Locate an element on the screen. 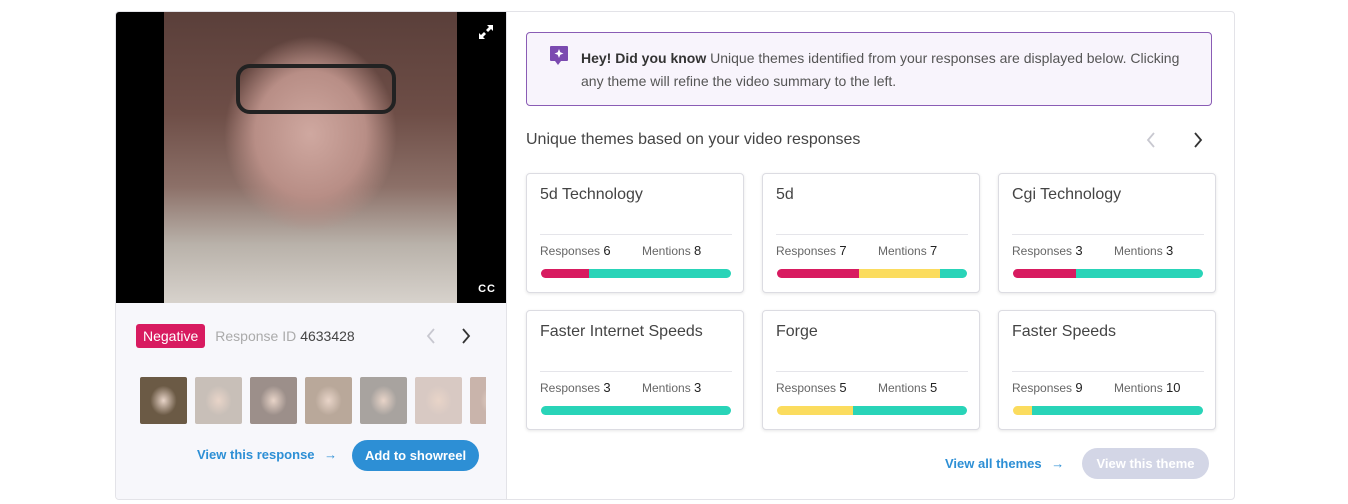 This screenshot has width=1348, height=504. theme-card: Faster Speeds Responses 9 Mentions 10 is located at coordinates (1107, 370).